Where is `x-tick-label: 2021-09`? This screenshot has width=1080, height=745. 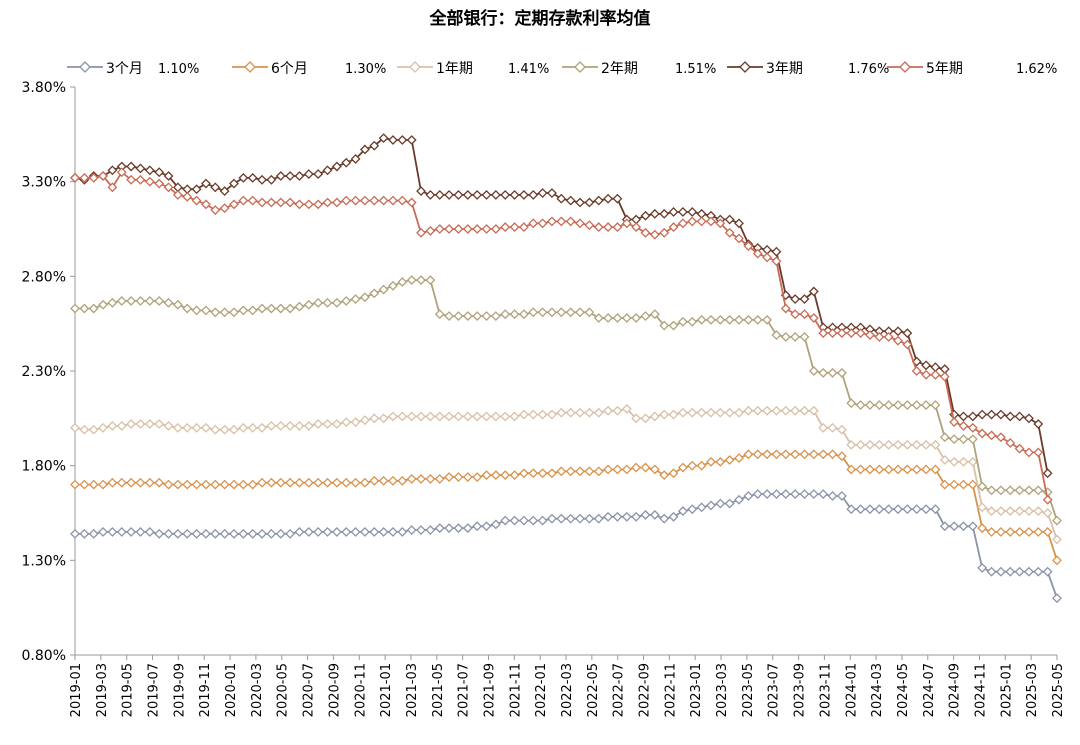 x-tick-label: 2021-09 is located at coordinates (489, 690).